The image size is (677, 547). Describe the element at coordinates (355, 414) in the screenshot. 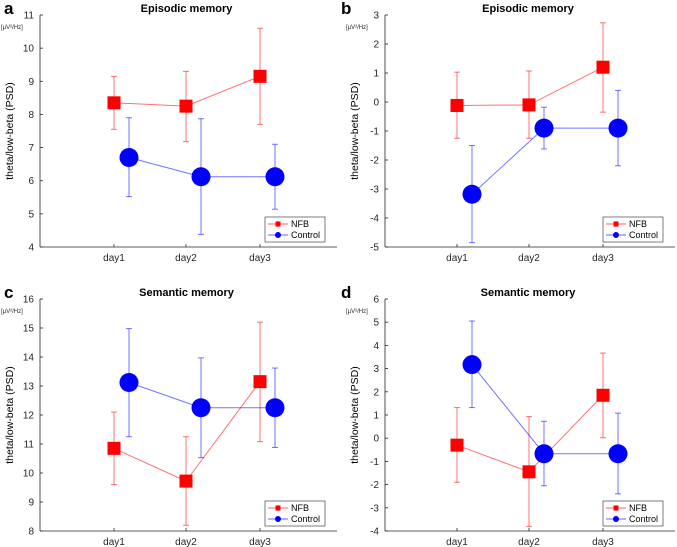

I see `y-axis-label: theta/low-beta (PSD)` at that location.